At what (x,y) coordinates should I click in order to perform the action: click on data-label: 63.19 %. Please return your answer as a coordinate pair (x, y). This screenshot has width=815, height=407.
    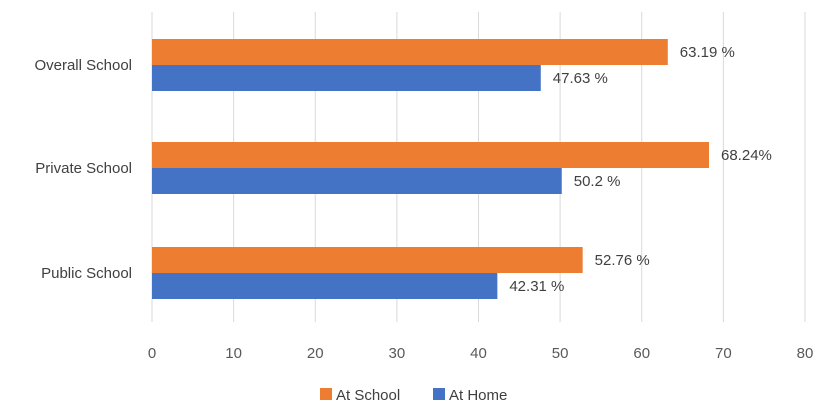
    Looking at the image, I should click on (707, 52).